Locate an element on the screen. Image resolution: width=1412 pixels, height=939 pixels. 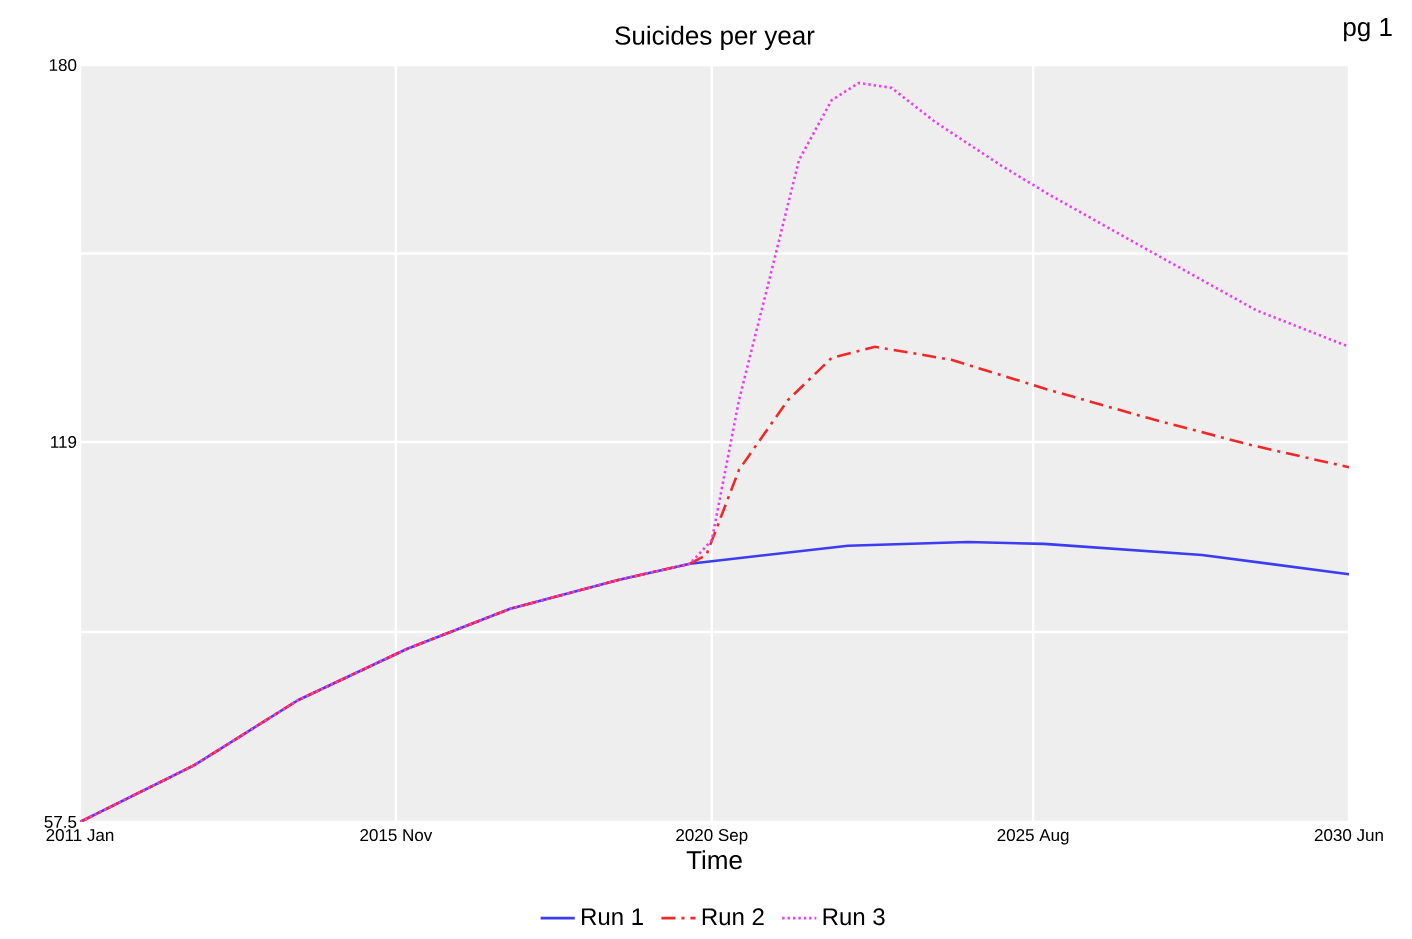
y-tick-label: 119 is located at coordinates (64, 441).